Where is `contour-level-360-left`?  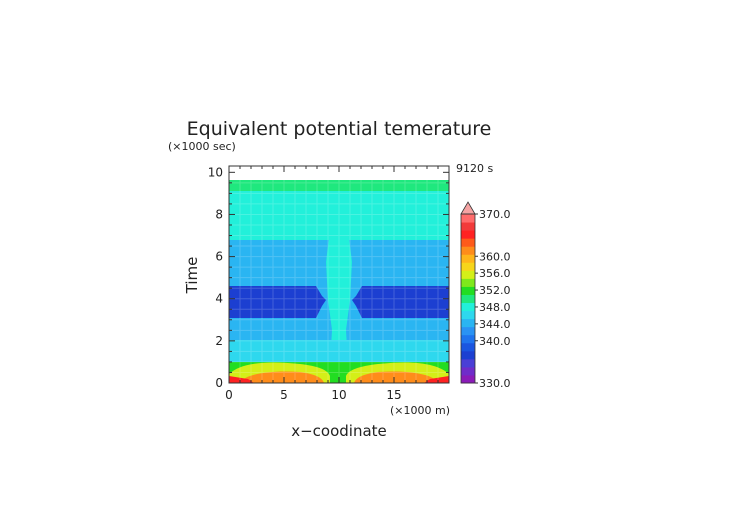 contour-level-360-left is located at coordinates (241, 379).